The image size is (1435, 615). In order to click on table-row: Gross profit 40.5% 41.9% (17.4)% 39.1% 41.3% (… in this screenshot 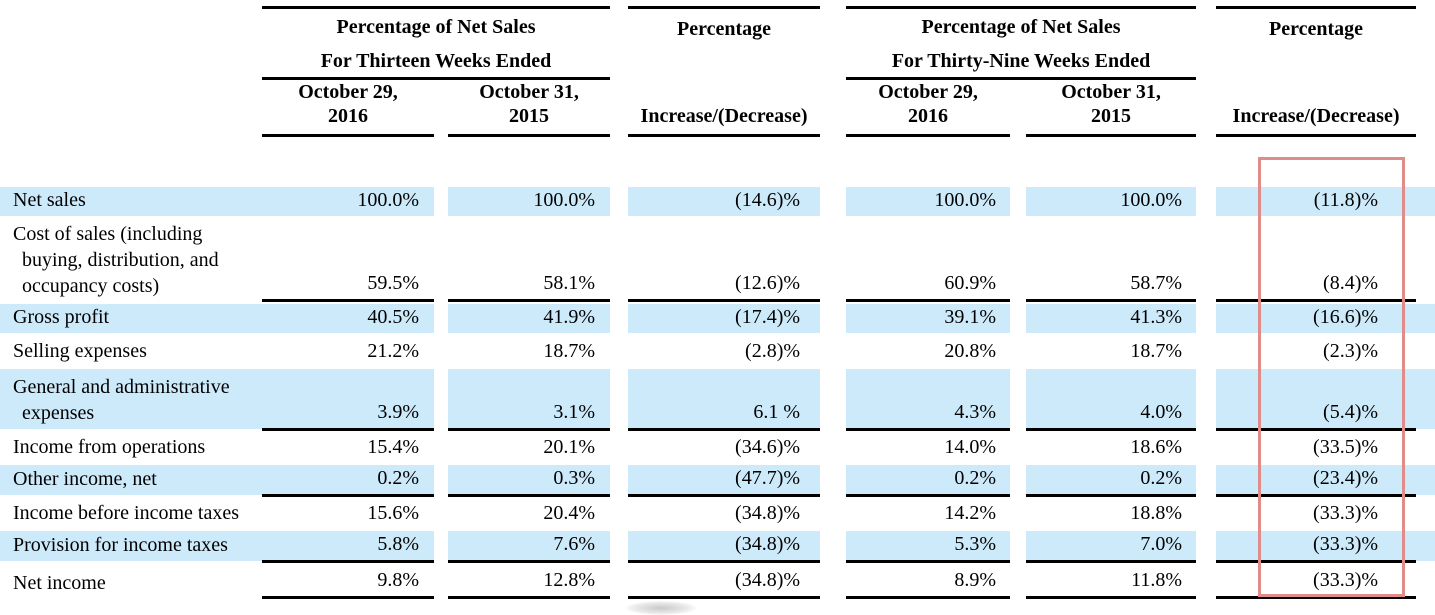, I will do `click(717, 318)`.